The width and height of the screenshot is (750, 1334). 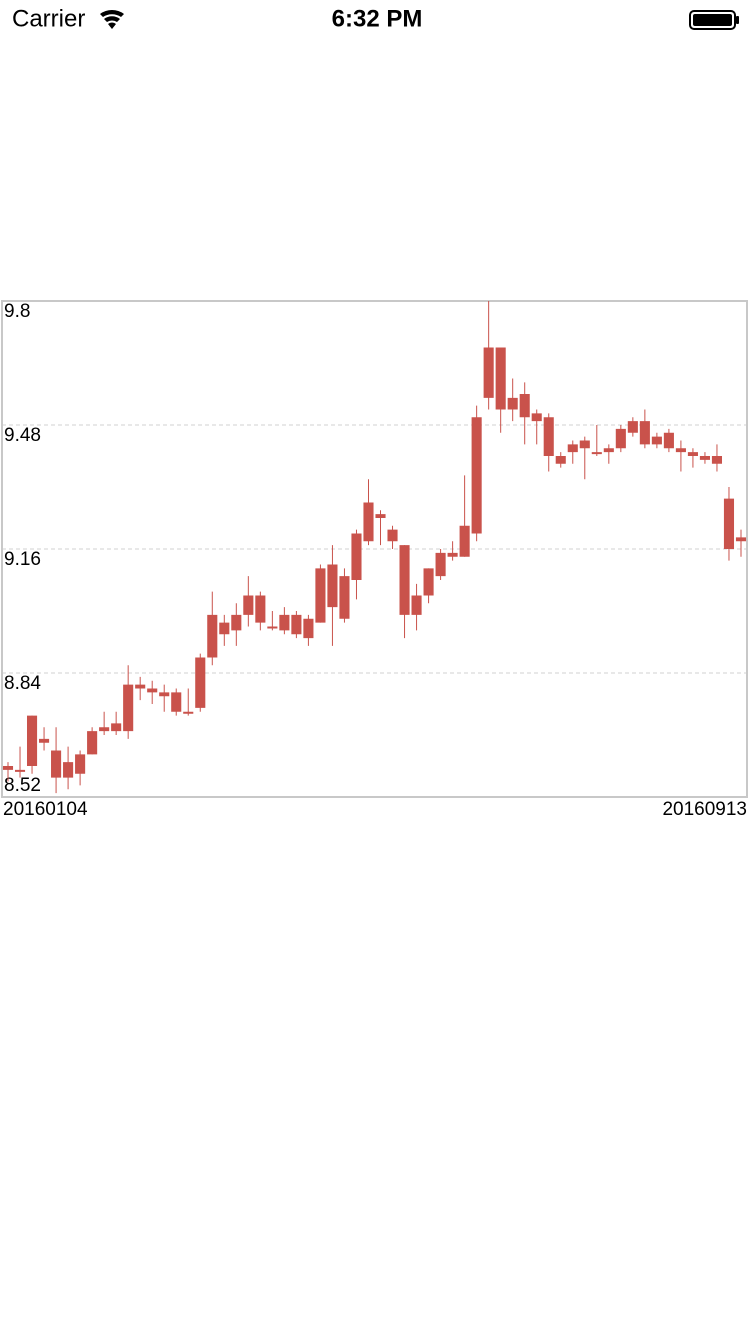 I want to click on y-tick-label: 9.8, so click(x=17, y=311).